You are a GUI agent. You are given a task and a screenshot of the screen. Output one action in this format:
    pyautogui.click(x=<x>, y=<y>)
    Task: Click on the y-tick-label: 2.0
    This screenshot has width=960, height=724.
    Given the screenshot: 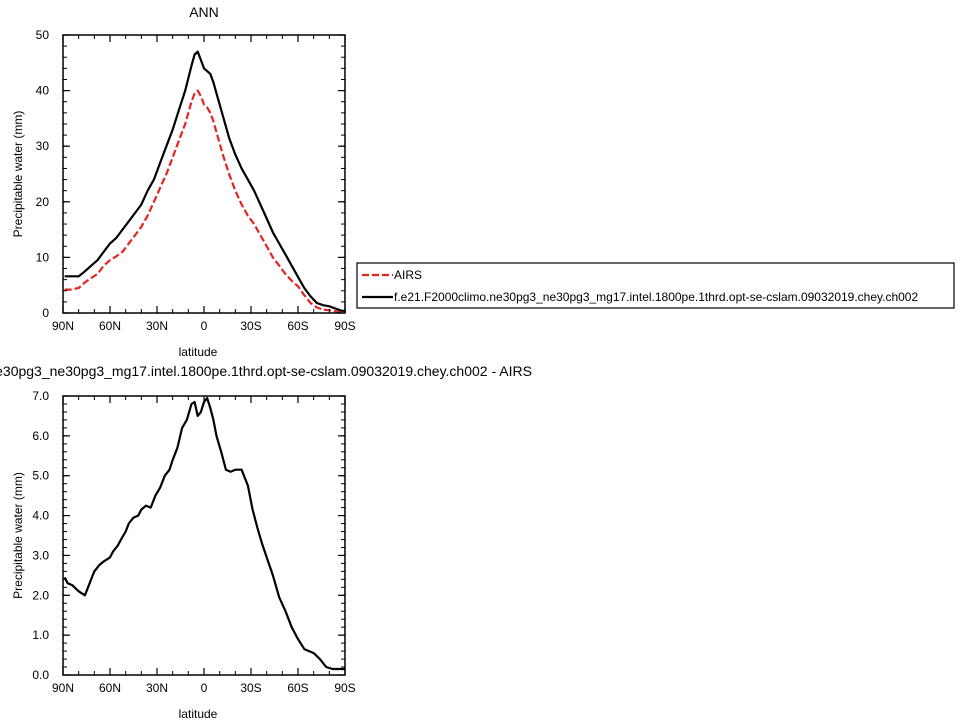 What is the action you would take?
    pyautogui.click(x=40, y=595)
    